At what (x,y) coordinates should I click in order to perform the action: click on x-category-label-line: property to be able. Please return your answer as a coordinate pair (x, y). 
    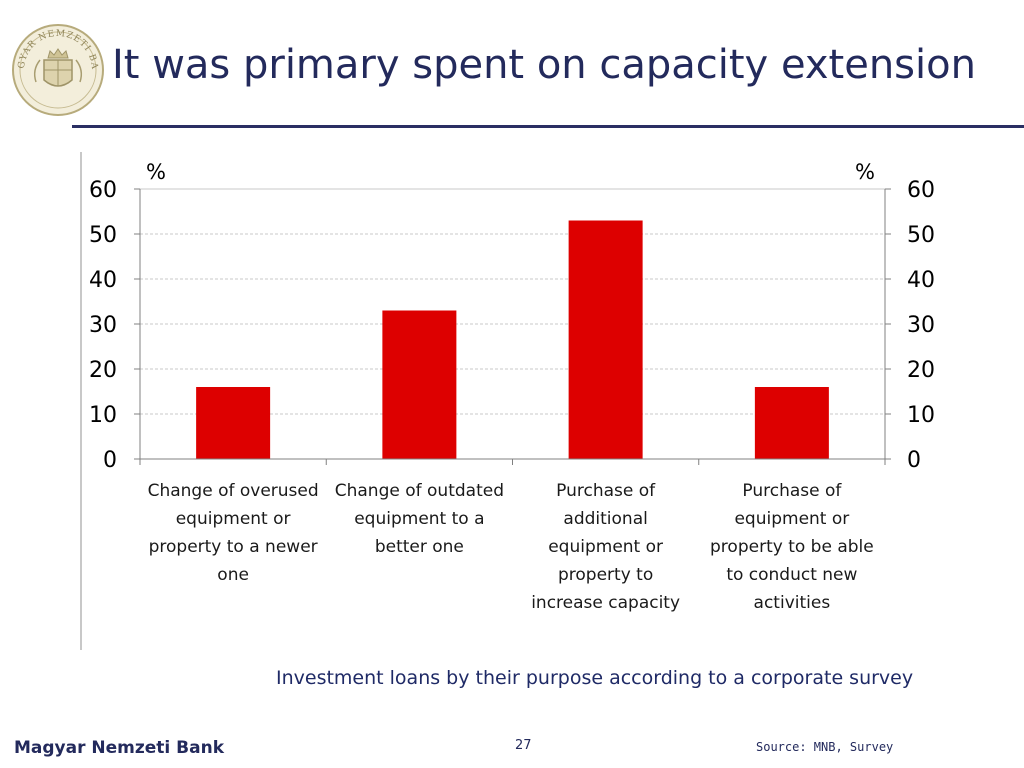
    Looking at the image, I should click on (792, 547).